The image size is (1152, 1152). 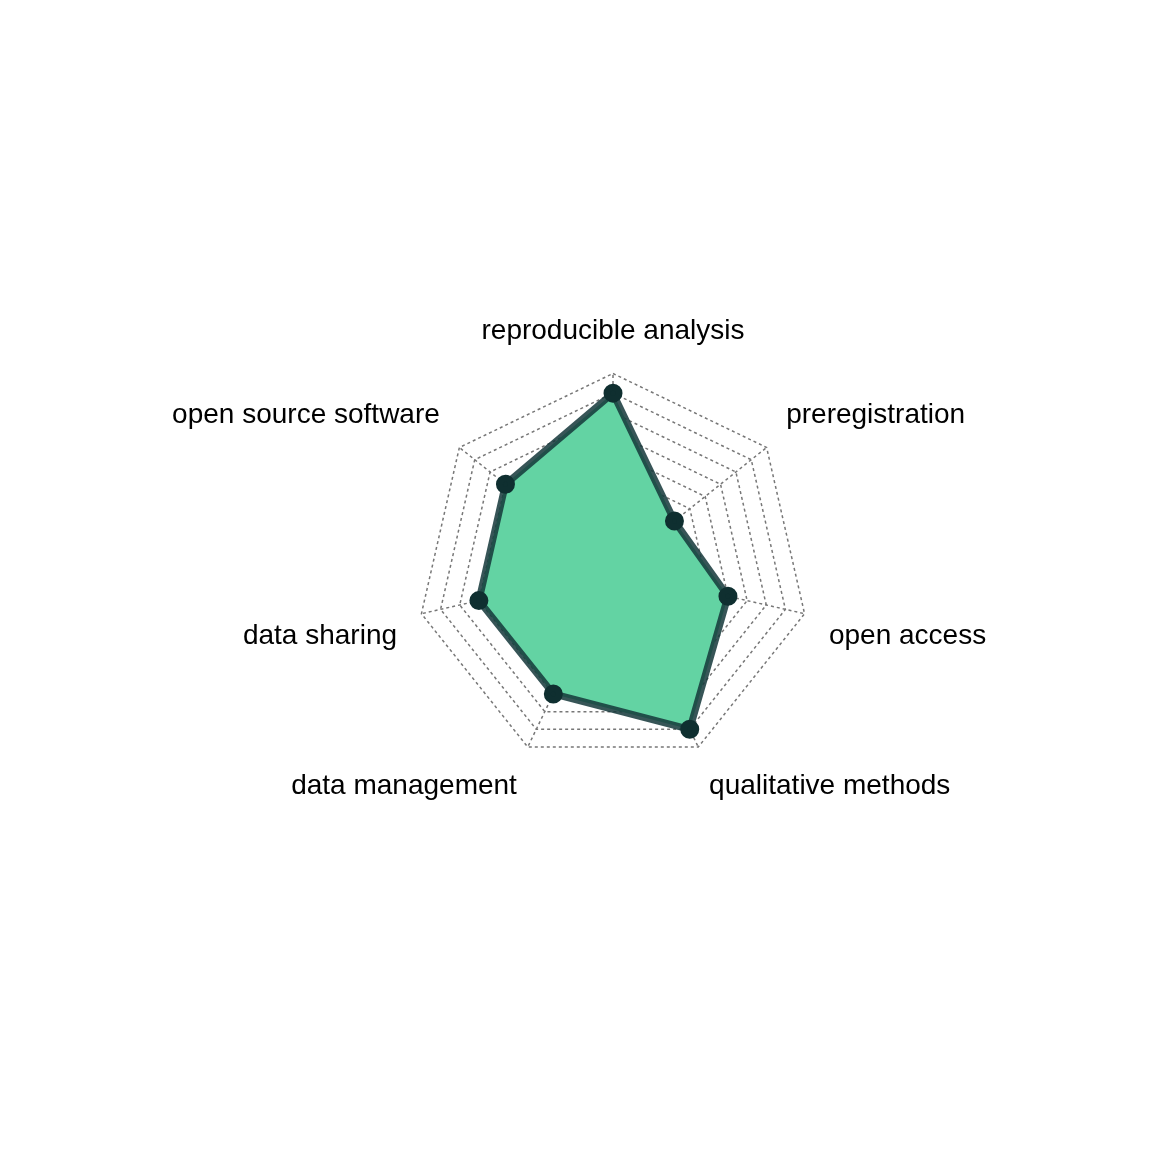 I want to click on spoke-label: reproducible analysis, so click(x=613, y=330).